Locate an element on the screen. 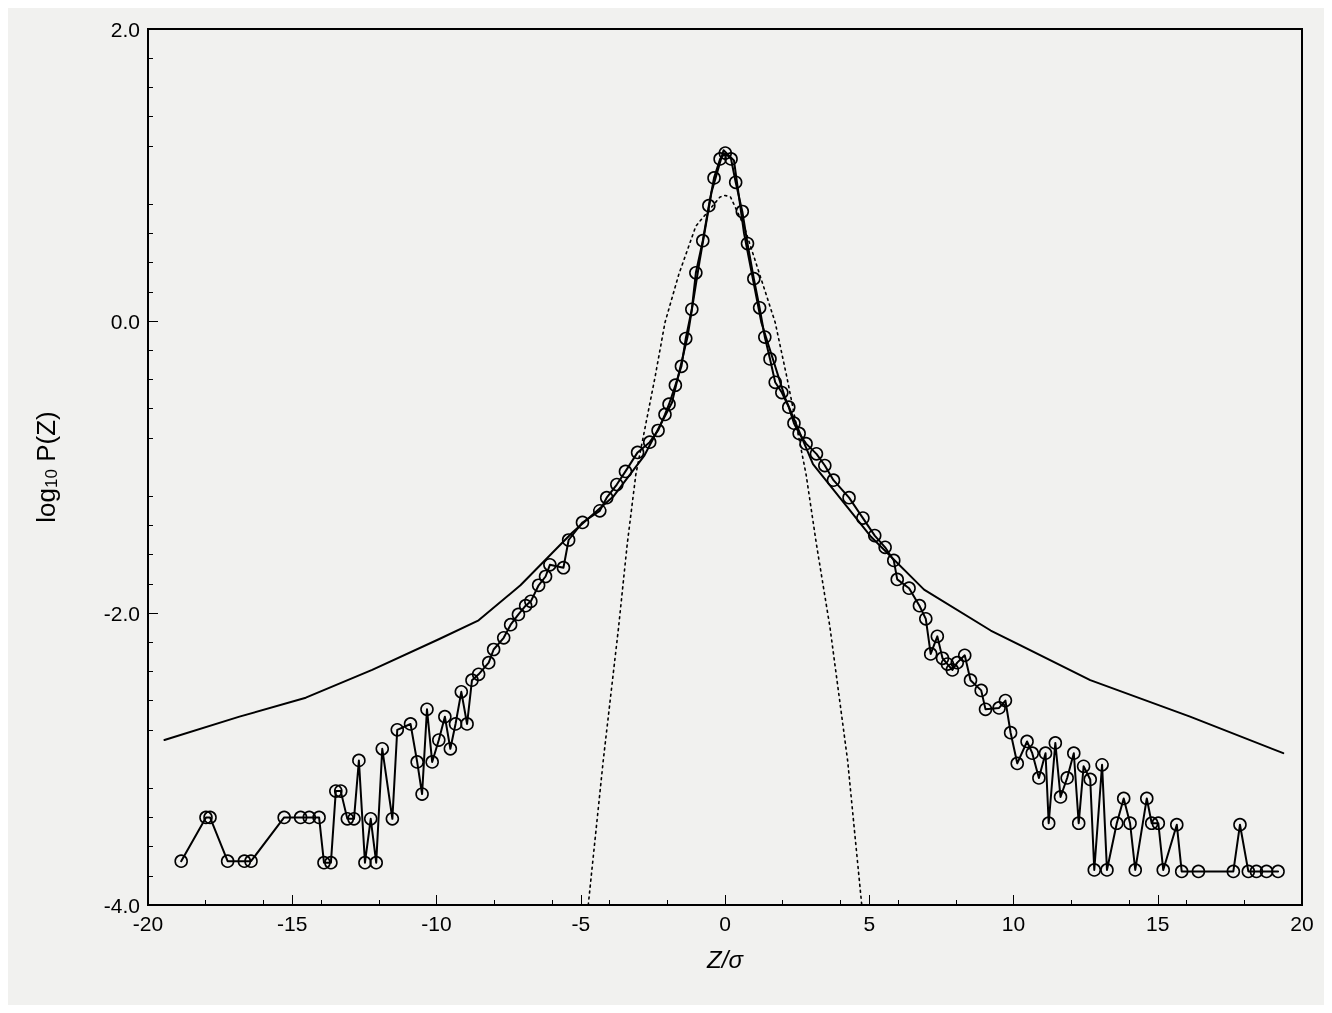 The width and height of the screenshot is (1332, 1013). x-tick-label: 0 is located at coordinates (725, 923).